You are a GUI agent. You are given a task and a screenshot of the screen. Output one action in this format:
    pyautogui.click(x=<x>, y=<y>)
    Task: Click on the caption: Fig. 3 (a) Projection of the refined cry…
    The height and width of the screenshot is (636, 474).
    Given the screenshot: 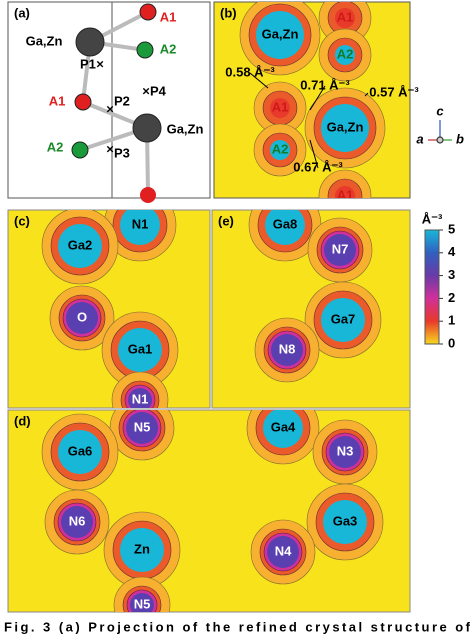 What is the action you would take?
    pyautogui.click(x=237, y=626)
    